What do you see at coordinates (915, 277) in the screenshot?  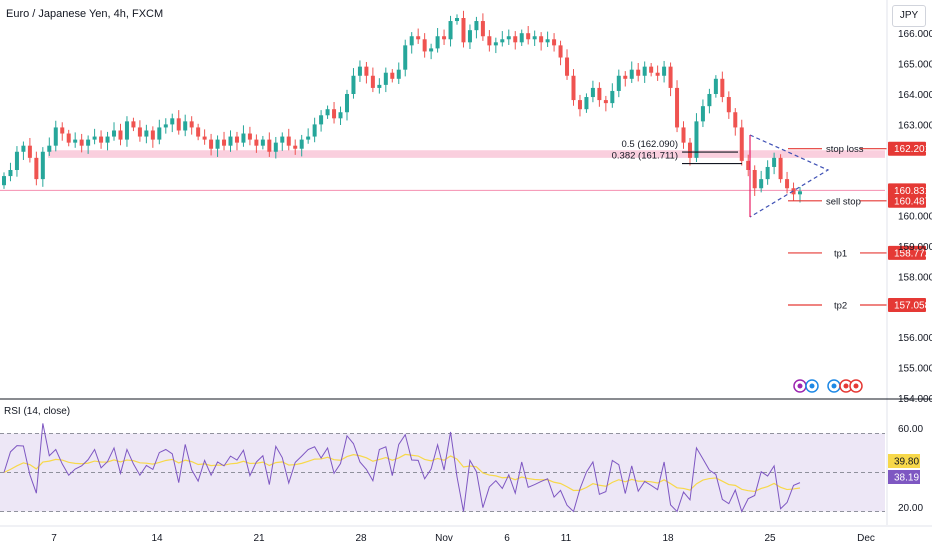 I see `y-tick-label: 158.000` at bounding box center [915, 277].